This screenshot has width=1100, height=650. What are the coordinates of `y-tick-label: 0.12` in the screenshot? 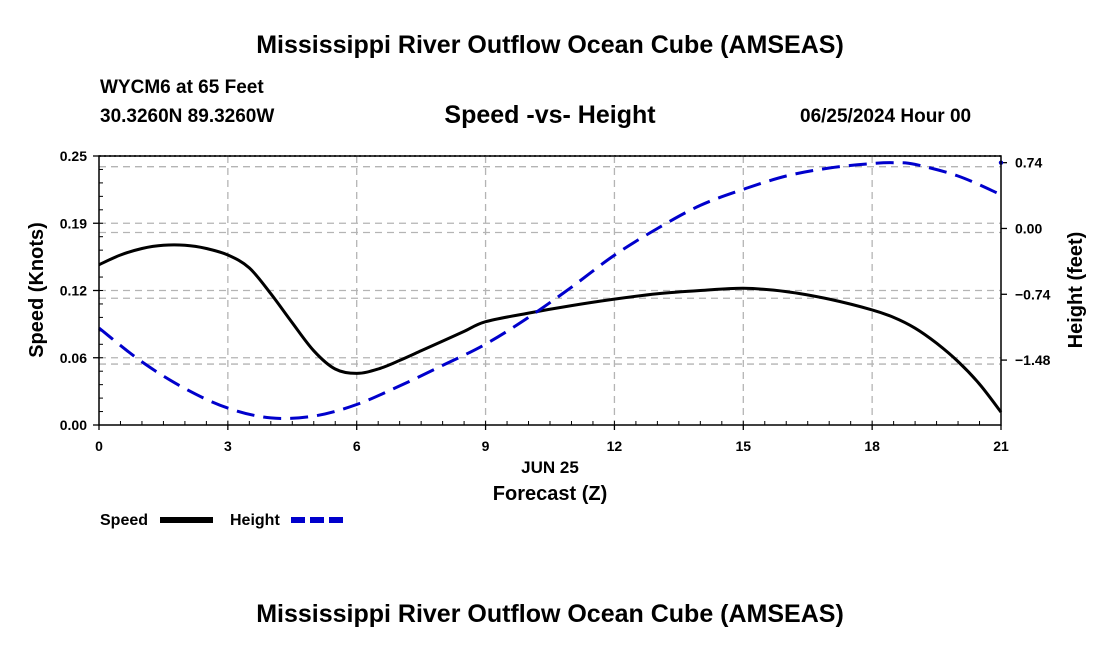 It's located at (73, 291).